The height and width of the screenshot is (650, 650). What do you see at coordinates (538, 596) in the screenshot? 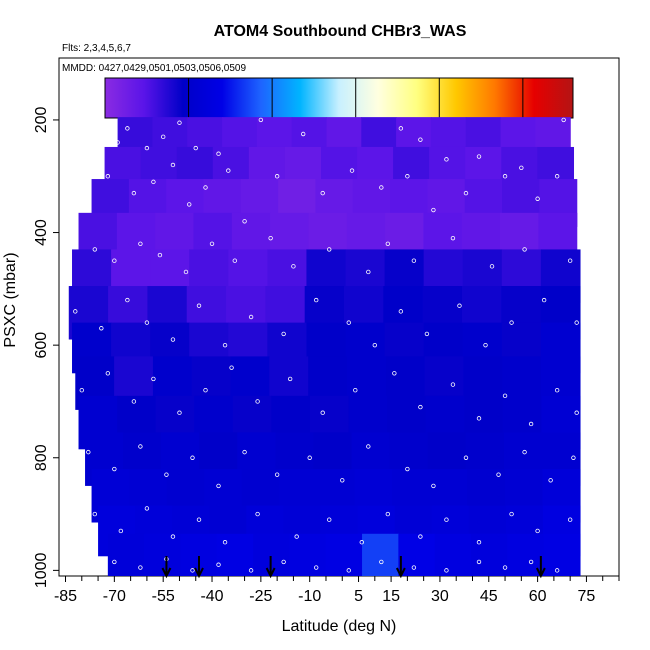
I see `x-tick-label: 60` at bounding box center [538, 596].